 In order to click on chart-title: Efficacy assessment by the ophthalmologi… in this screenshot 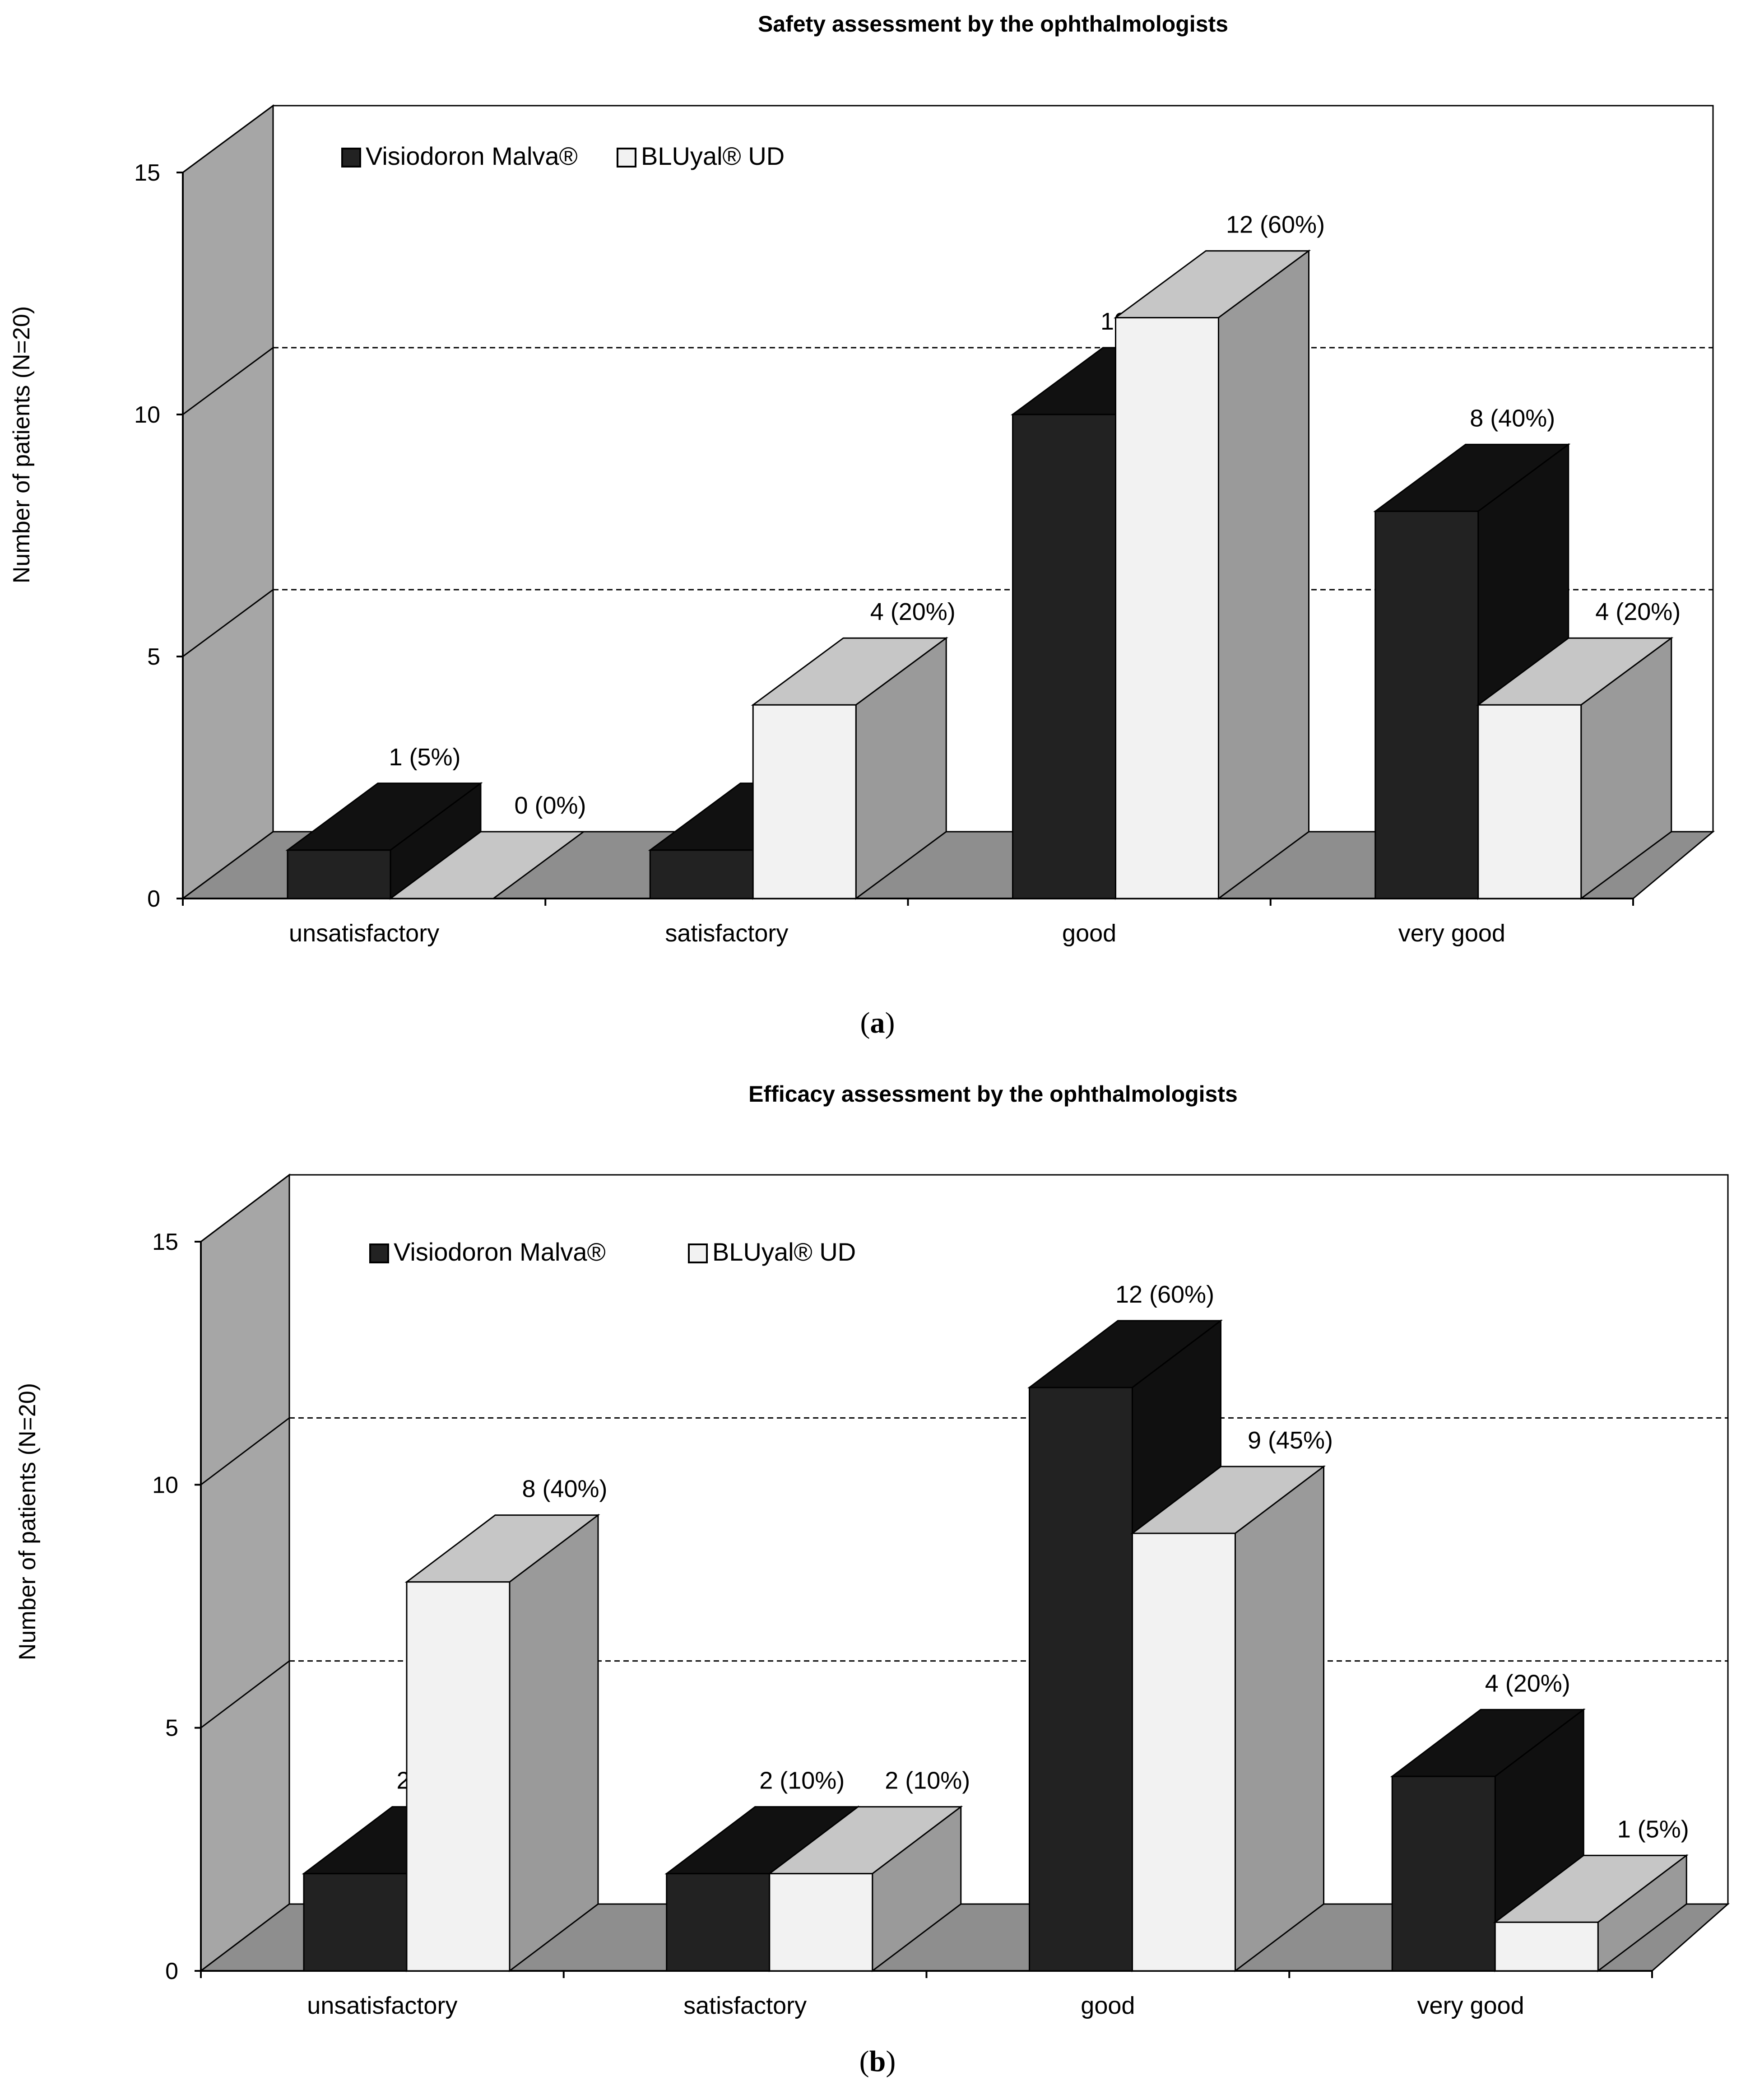, I will do `click(993, 1094)`.